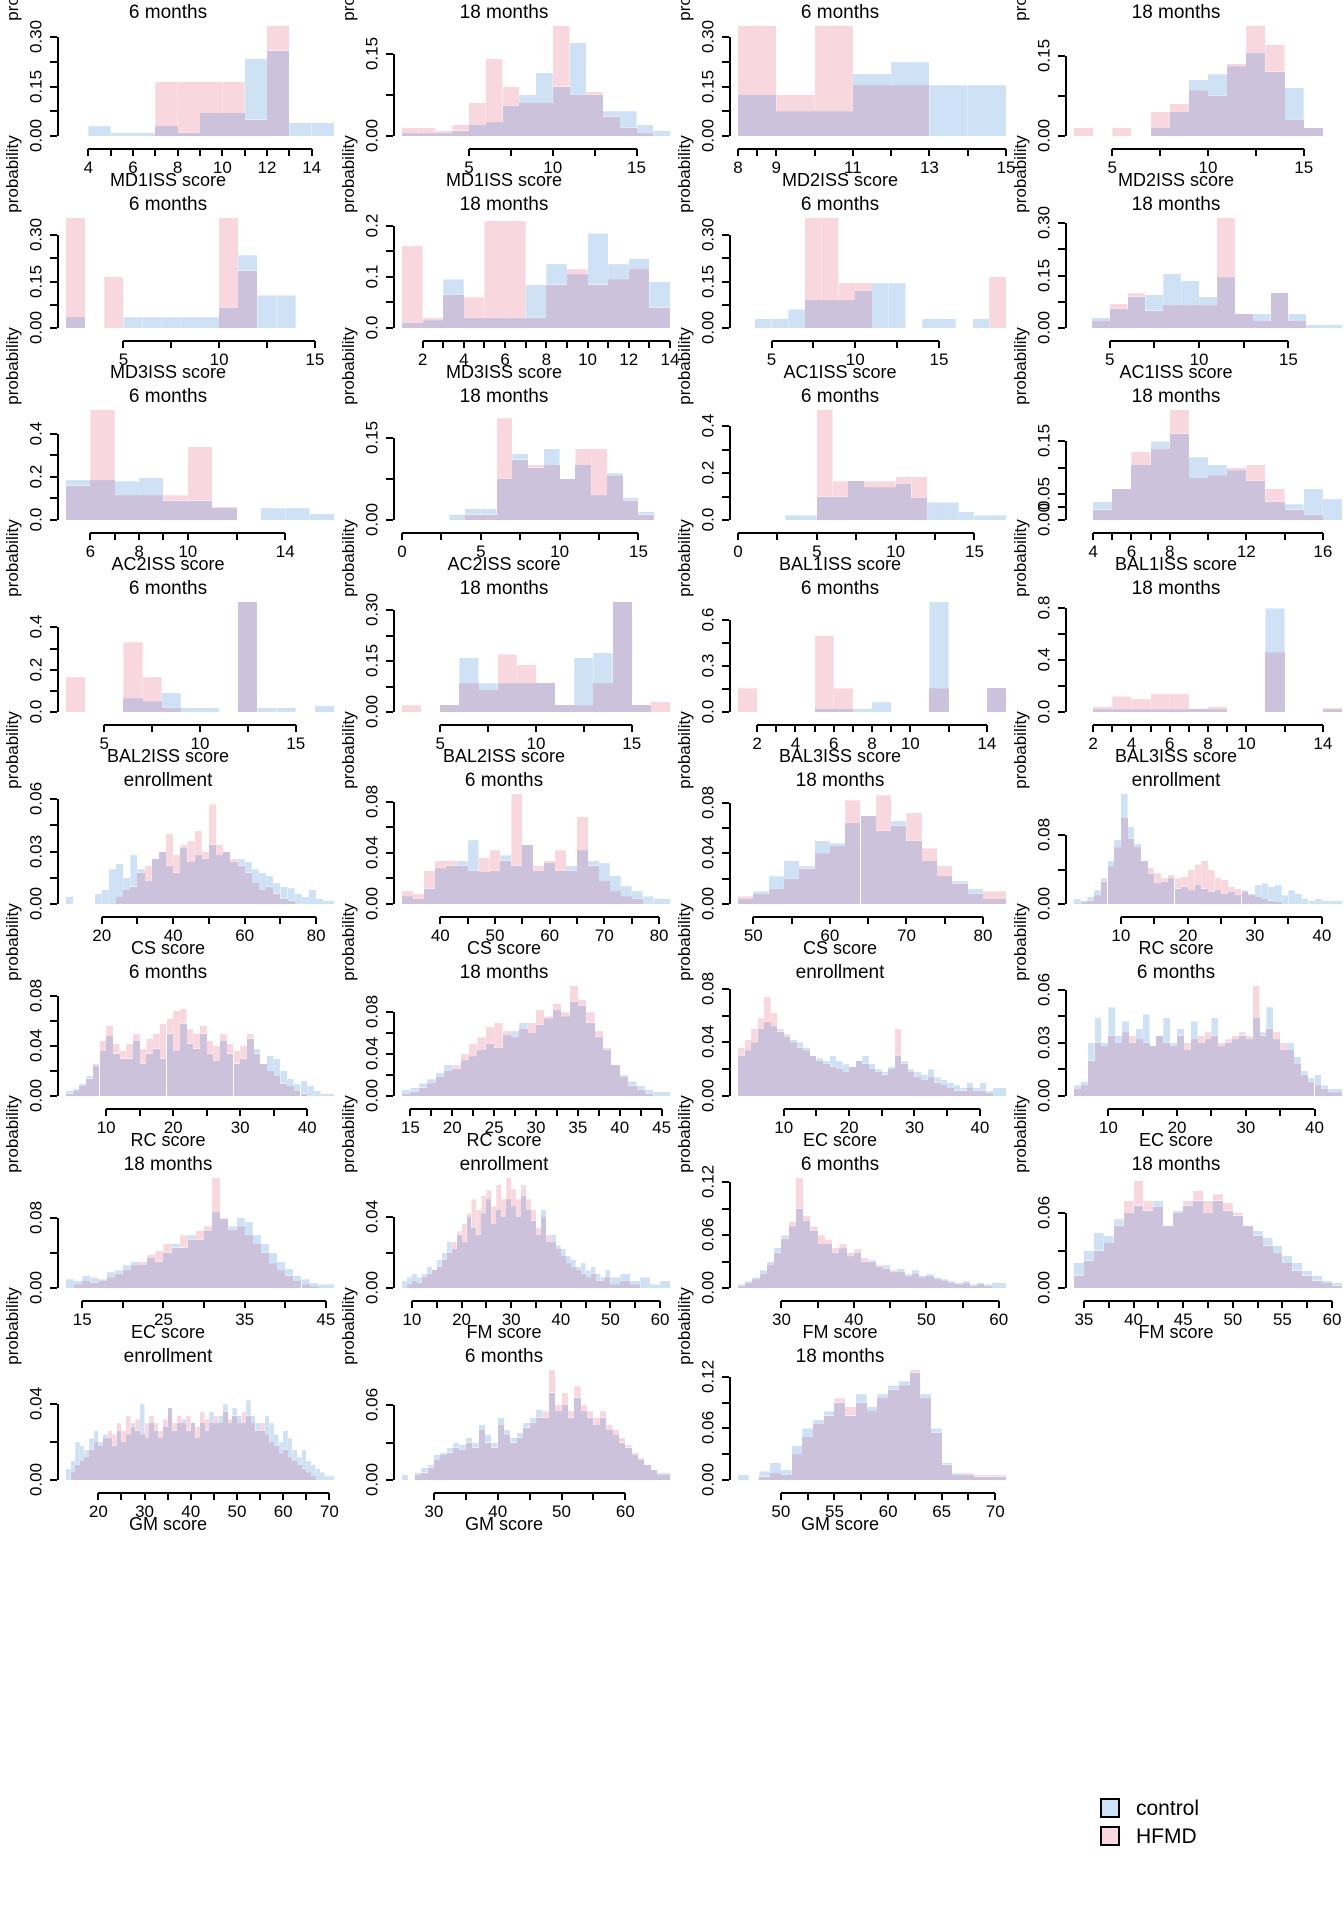 The image size is (1344, 1920). Describe the element at coordinates (854, 1319) in the screenshot. I see `x-tick-label: 40` at that location.